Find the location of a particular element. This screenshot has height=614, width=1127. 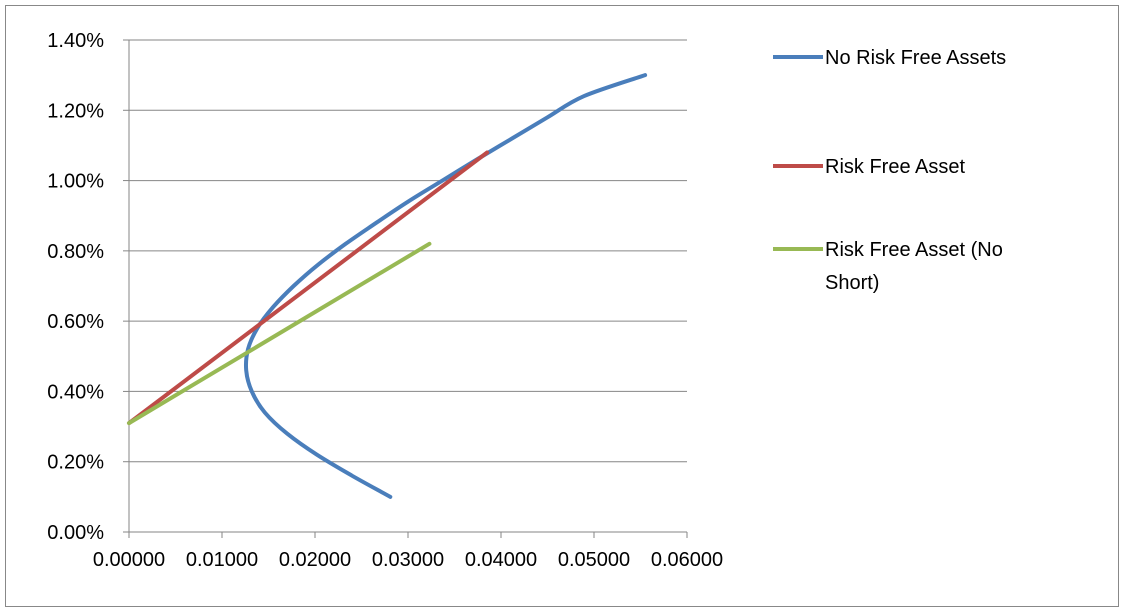

y-tick-label: 0.00% is located at coordinates (75, 533).